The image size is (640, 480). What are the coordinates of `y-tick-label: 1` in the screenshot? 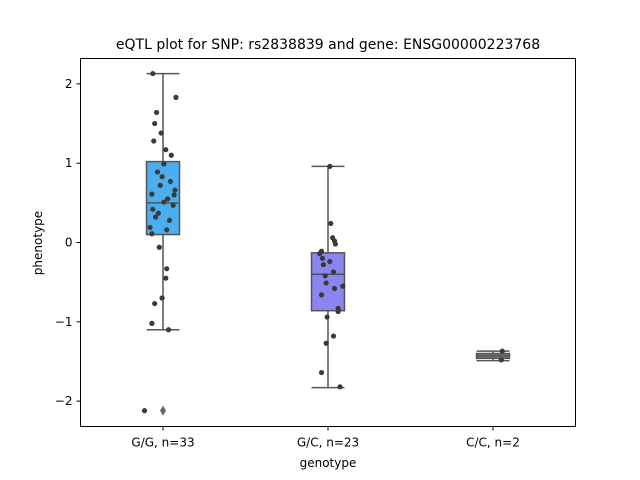 It's located at (69, 163).